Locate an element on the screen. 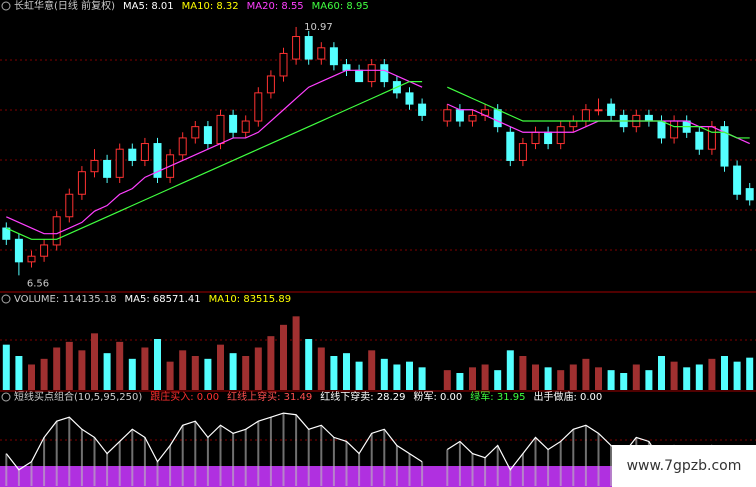  legend-entry: MA60: 8.95 is located at coordinates (340, 6).